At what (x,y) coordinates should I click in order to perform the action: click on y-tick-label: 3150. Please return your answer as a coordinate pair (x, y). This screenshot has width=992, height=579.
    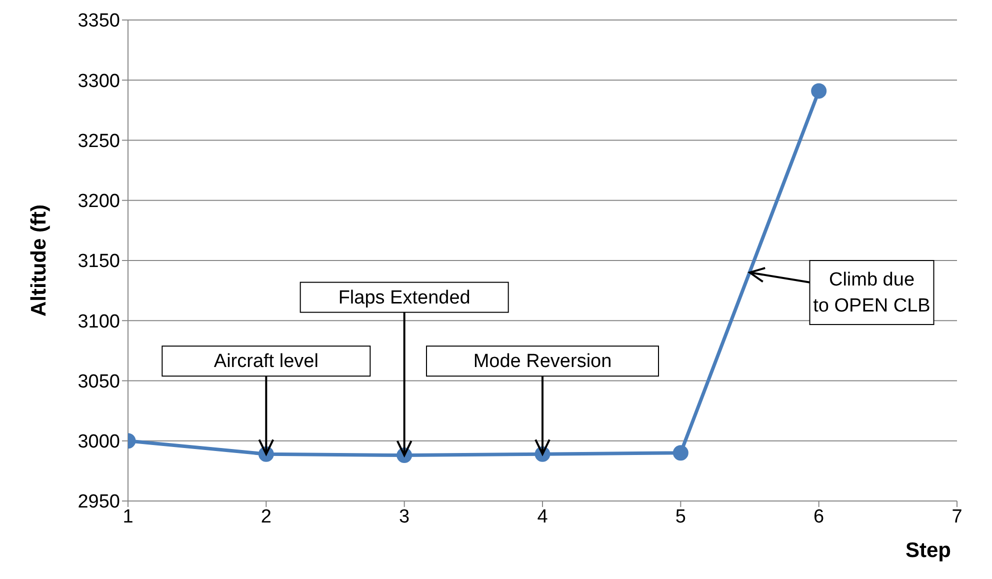
    Looking at the image, I should click on (99, 261).